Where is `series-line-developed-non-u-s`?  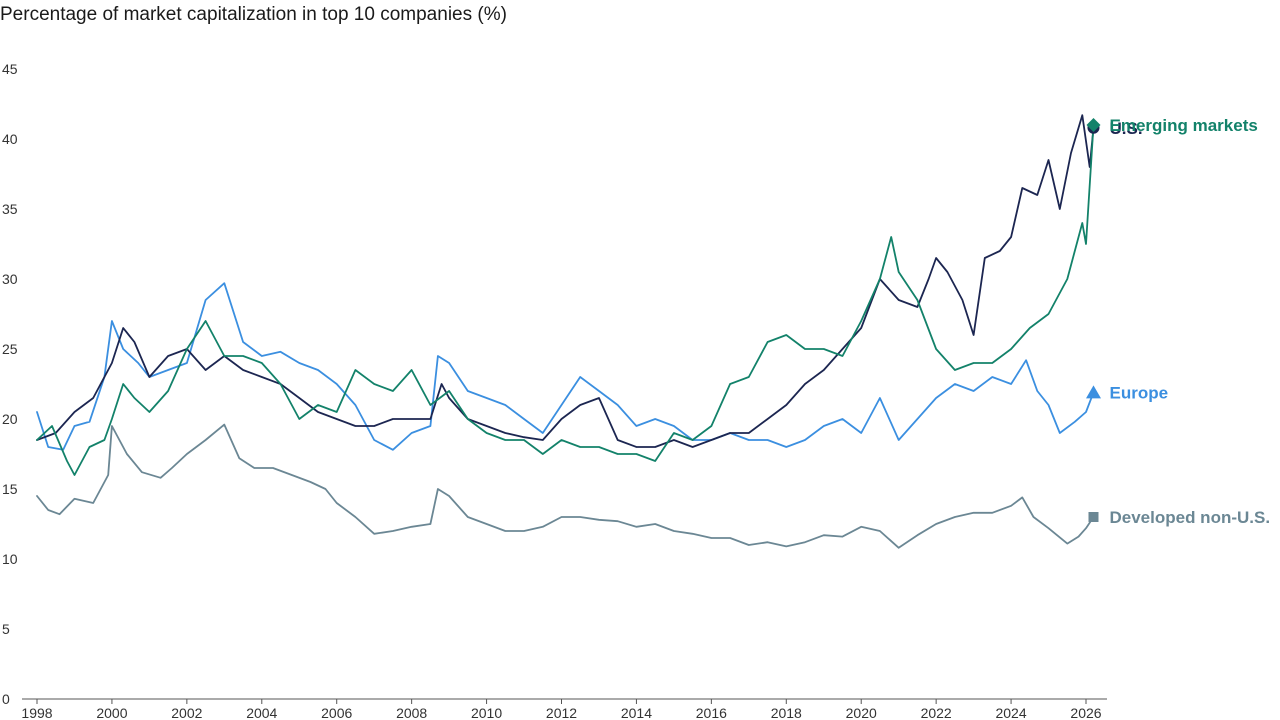
series-line-developed-non-u-s is located at coordinates (565, 486).